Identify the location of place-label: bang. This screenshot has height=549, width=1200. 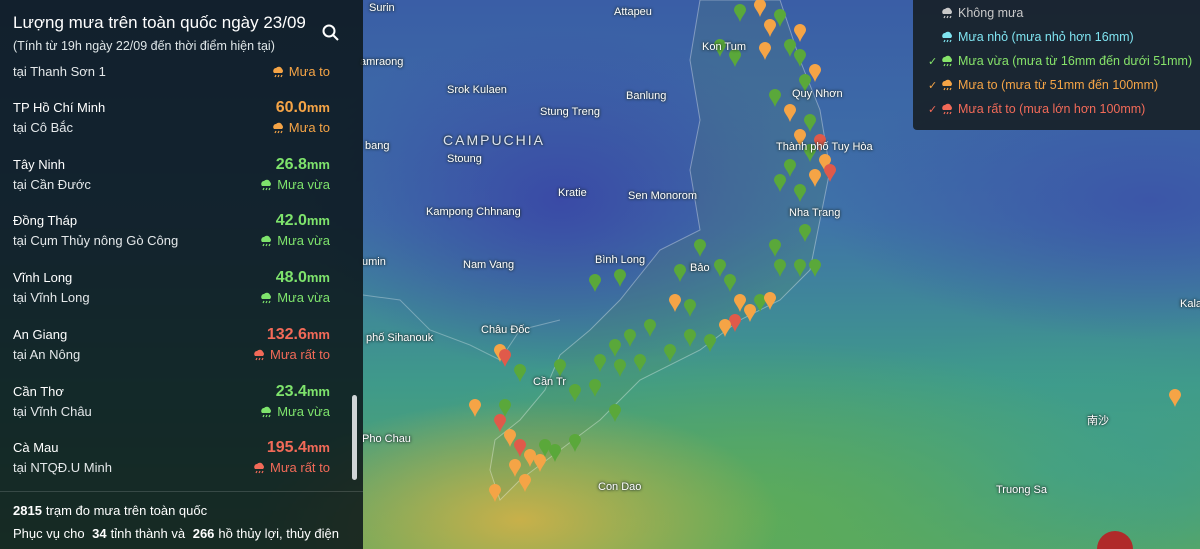
(377, 146).